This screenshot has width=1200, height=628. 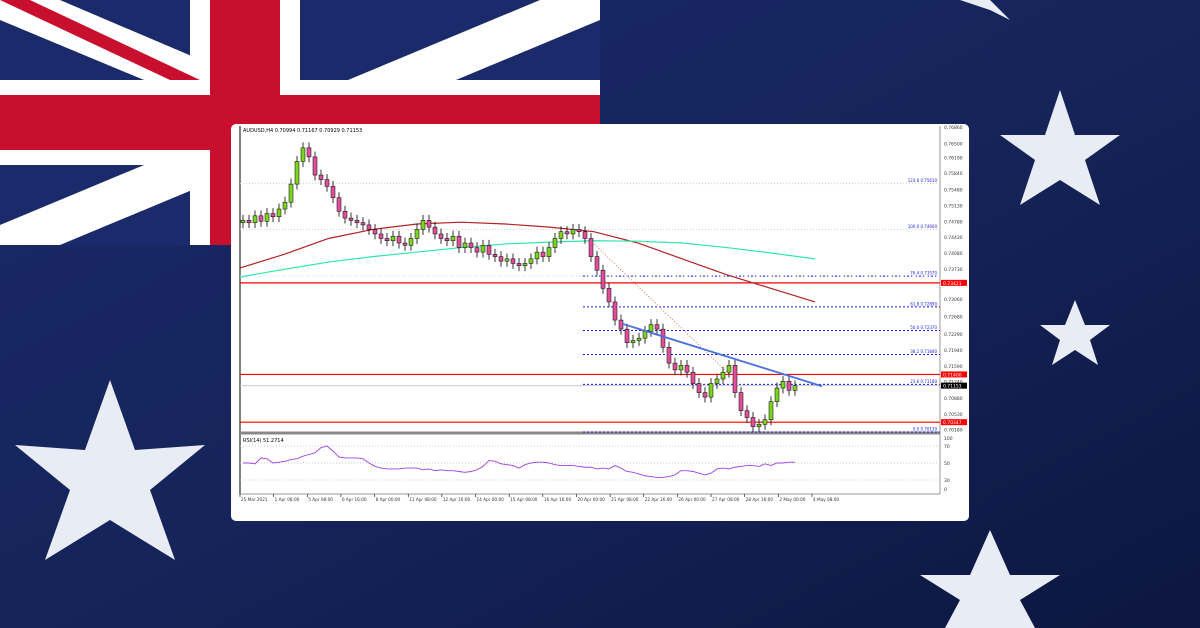 I want to click on y-tick-label: 0.75130, so click(x=953, y=206).